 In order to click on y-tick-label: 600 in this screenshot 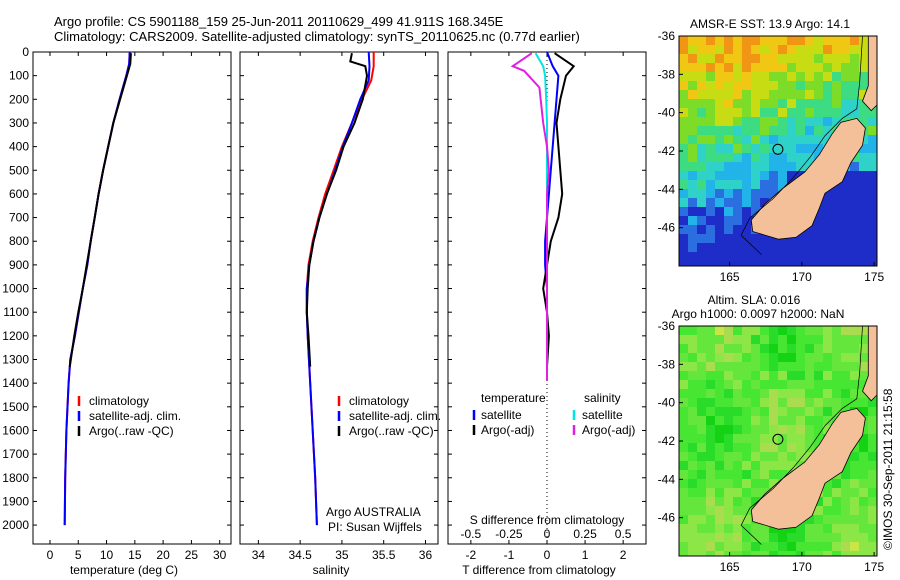, I will do `click(19, 194)`.